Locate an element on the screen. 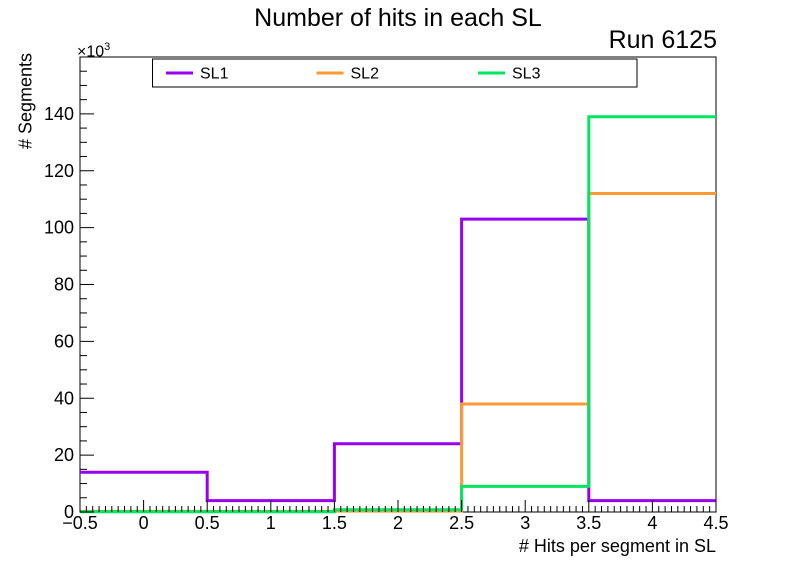 The height and width of the screenshot is (572, 796). x-tick-label: 3 is located at coordinates (525, 523).